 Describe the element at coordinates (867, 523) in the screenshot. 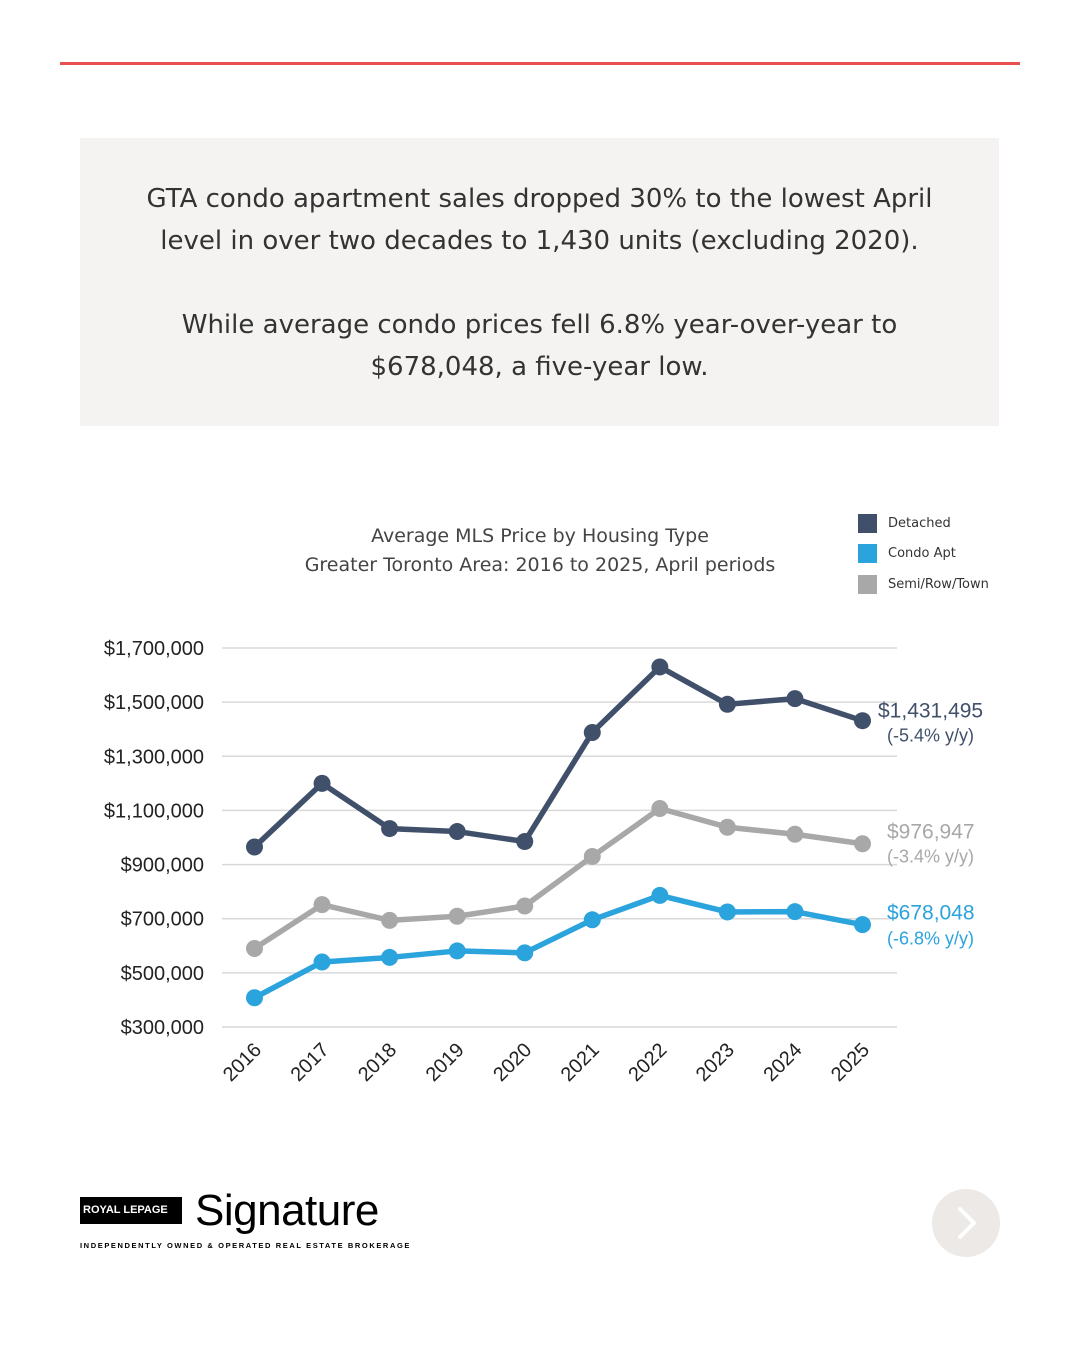

I see `legend-swatch-detached` at that location.